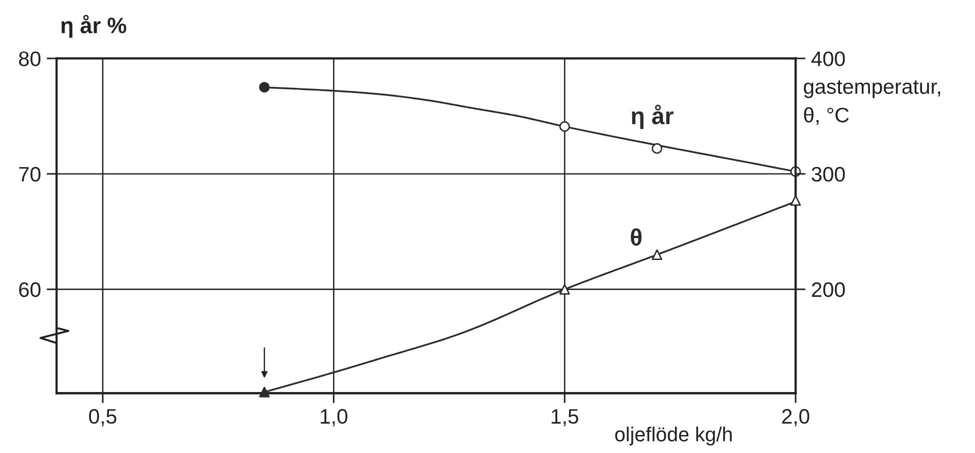 Image resolution: width=975 pixels, height=453 pixels. Describe the element at coordinates (93, 26) in the screenshot. I see `y-axis-title: η år %` at that location.